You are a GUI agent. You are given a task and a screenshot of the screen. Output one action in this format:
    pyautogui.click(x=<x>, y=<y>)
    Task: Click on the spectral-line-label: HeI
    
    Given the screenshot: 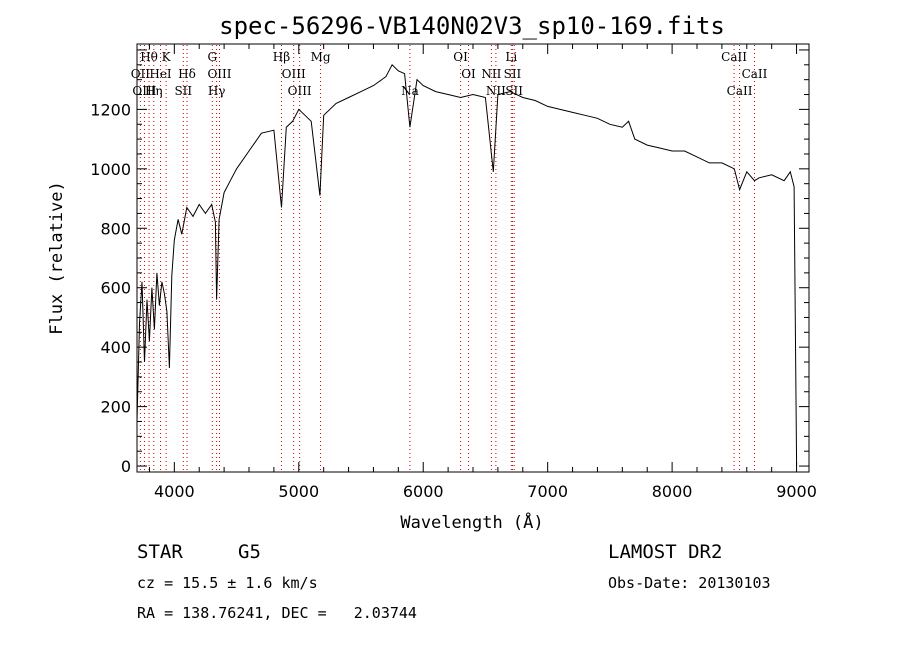 What is the action you would take?
    pyautogui.click(x=160, y=74)
    